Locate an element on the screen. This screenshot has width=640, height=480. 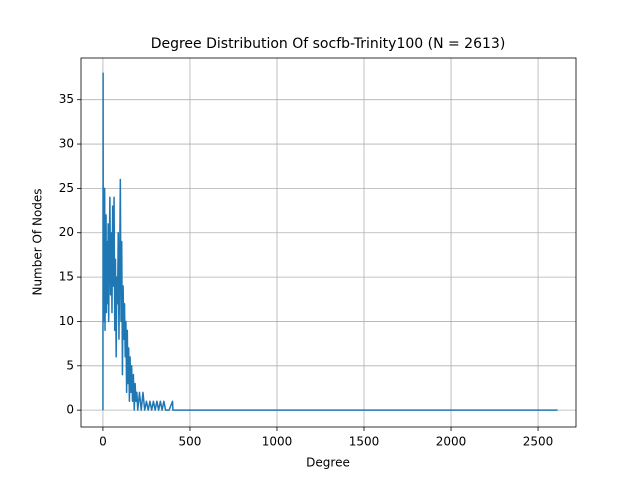
x-tick-label: 500 is located at coordinates (190, 442).